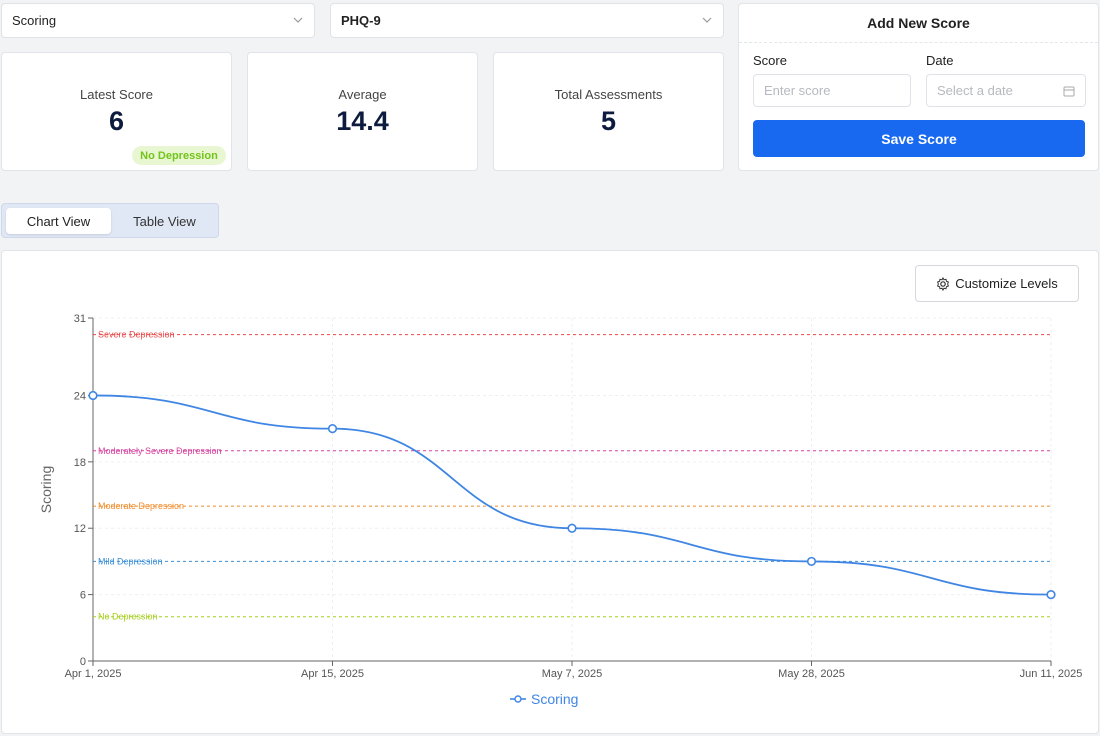 This screenshot has width=1100, height=736. What do you see at coordinates (141, 506) in the screenshot?
I see `level-label: Moderate Depression` at bounding box center [141, 506].